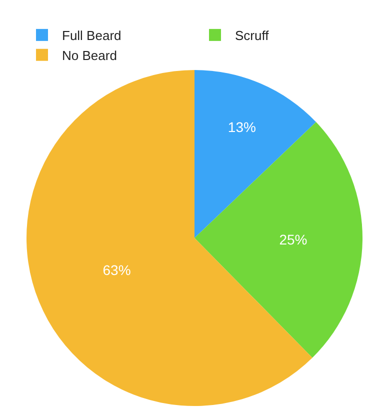 This screenshot has width=389, height=418. Describe the element at coordinates (293, 240) in the screenshot. I see `data-label: 25%` at that location.